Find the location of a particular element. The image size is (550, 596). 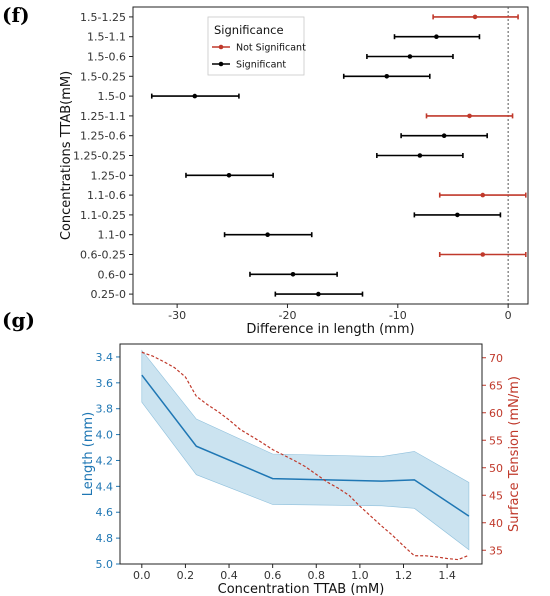

comparison-label: 1.1-0.25 is located at coordinates (103, 215).